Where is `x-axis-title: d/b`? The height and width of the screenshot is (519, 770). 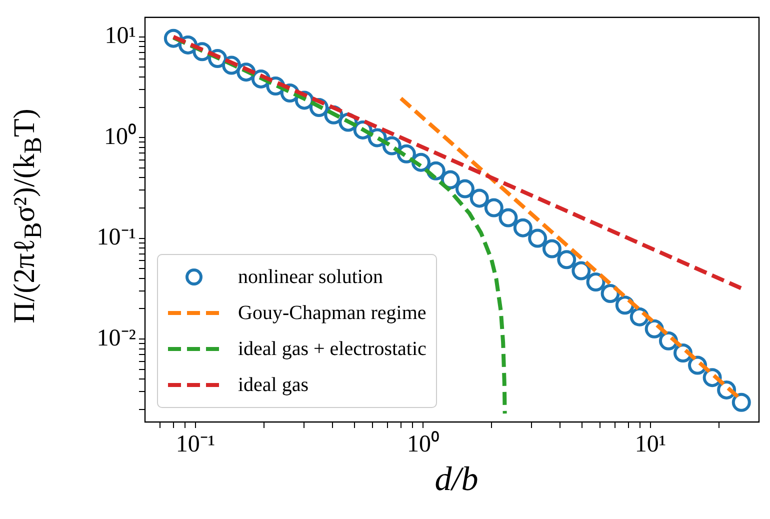
x-axis-title: d/b is located at coordinates (457, 480).